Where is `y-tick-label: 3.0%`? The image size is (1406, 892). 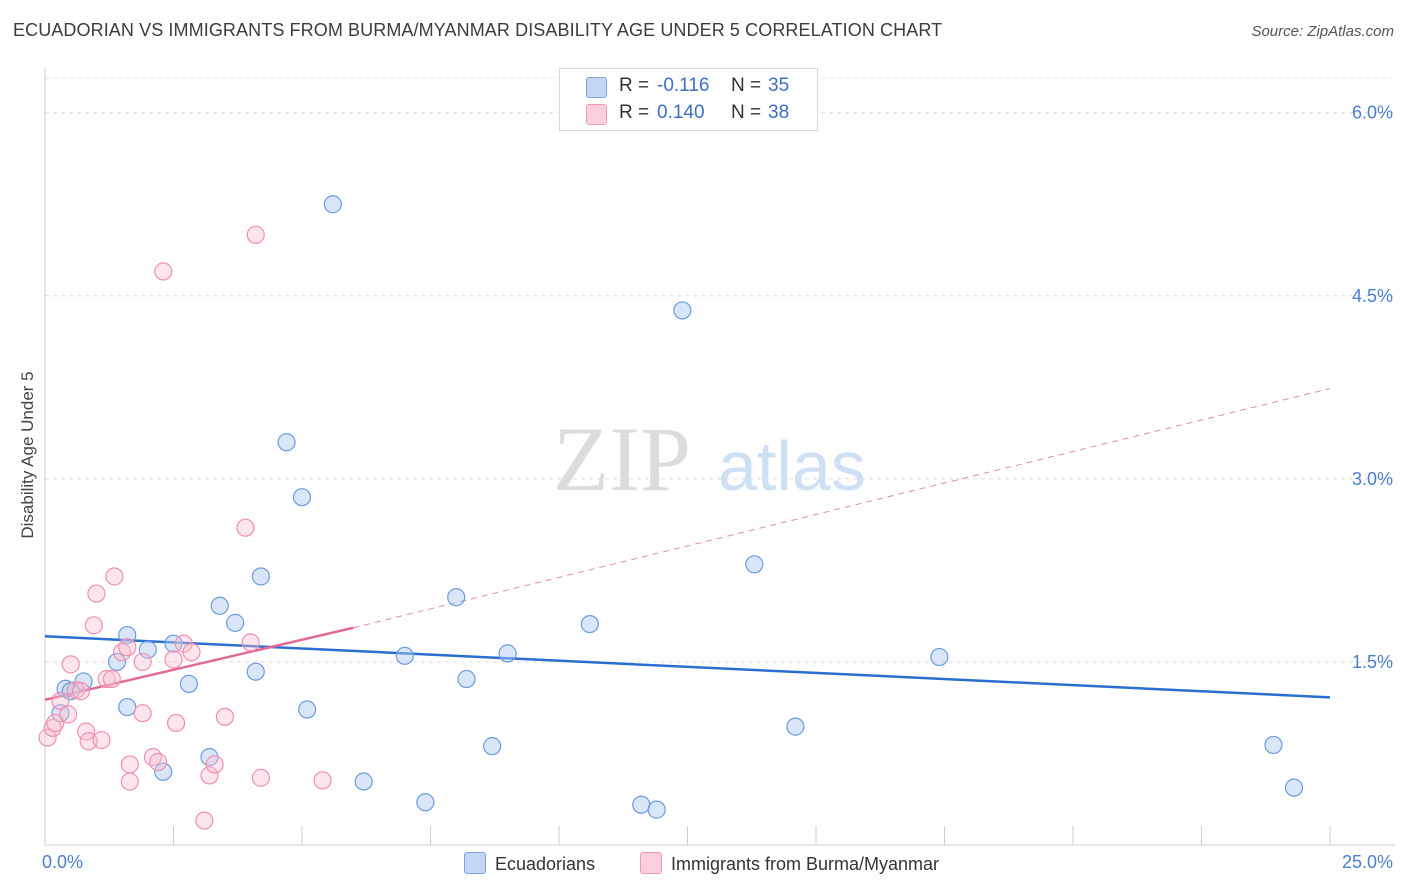 y-tick-label: 3.0% is located at coordinates (1372, 479).